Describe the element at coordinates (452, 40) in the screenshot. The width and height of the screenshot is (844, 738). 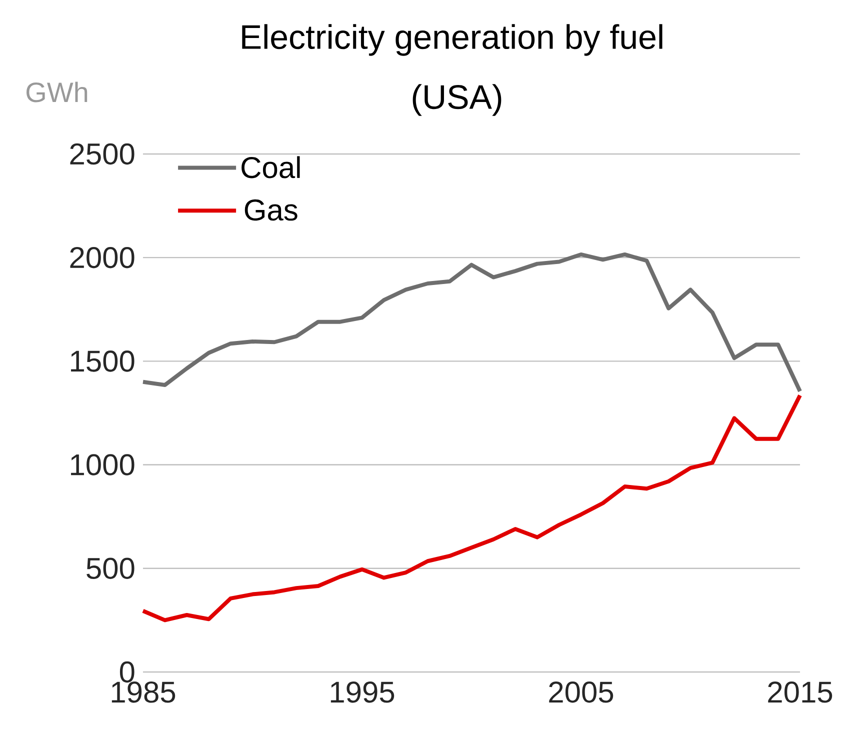
I see `chart-title: Electricity generation by fuel` at that location.